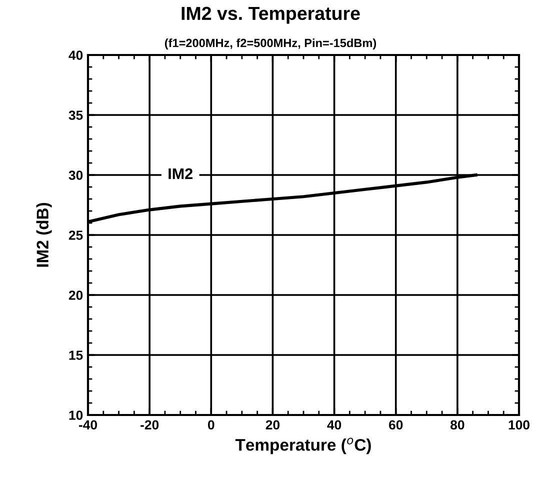 The image size is (541, 477). Describe the element at coordinates (75, 295) in the screenshot. I see `y-tick-label: 20` at that location.